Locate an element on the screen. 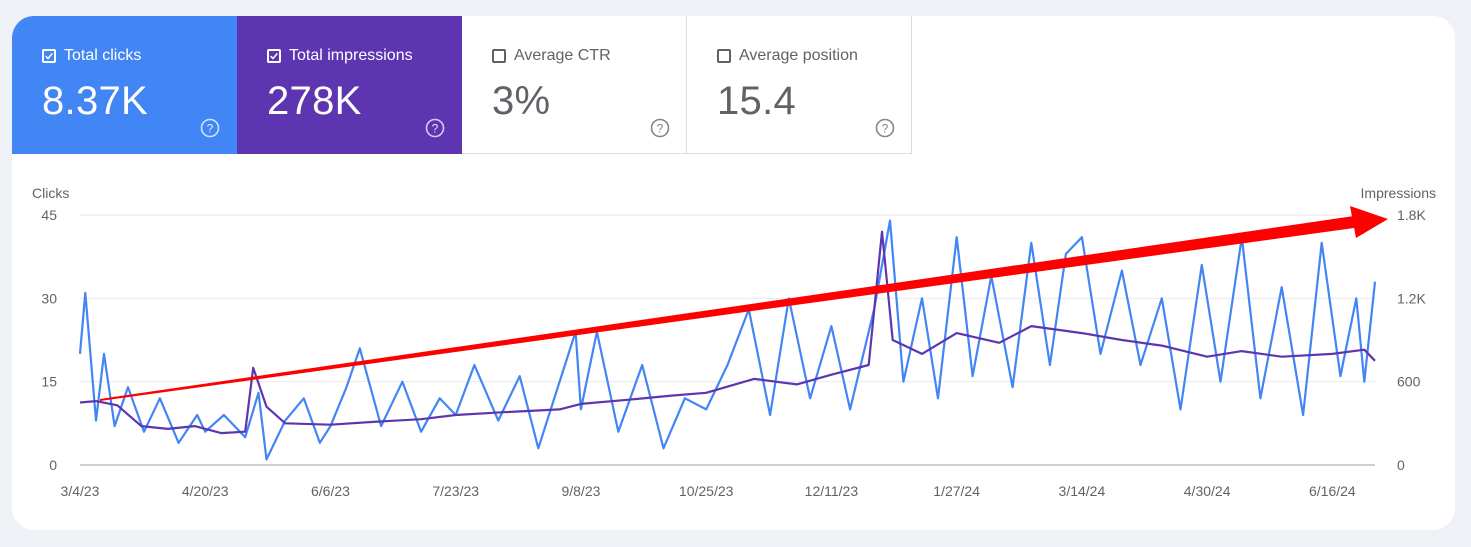 The height and width of the screenshot is (547, 1471). y-tick-label-left: 0 is located at coordinates (53, 465).